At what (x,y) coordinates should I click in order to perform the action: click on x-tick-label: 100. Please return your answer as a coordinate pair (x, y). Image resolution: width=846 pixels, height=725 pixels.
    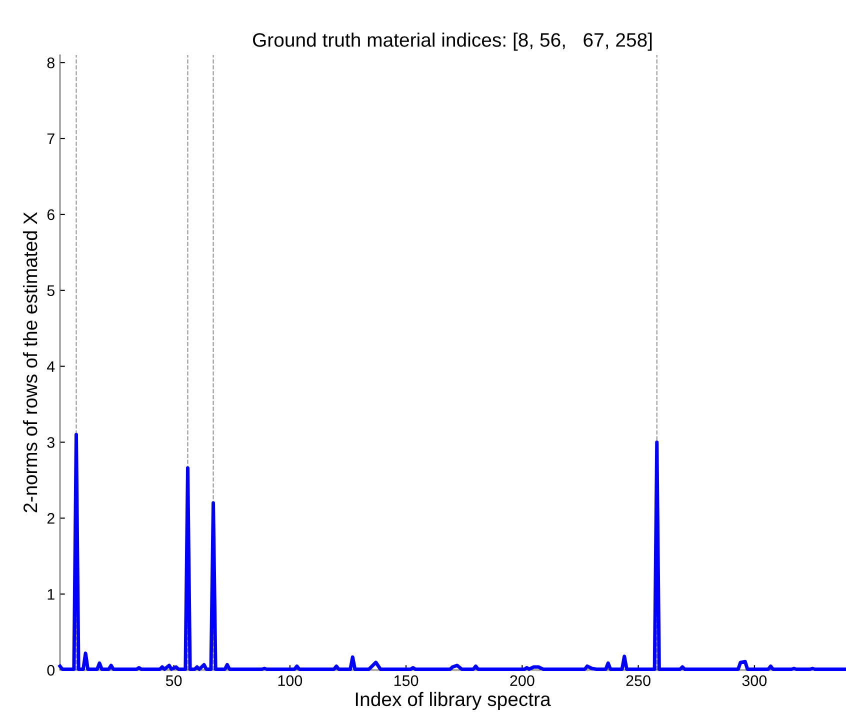
    Looking at the image, I should click on (290, 680).